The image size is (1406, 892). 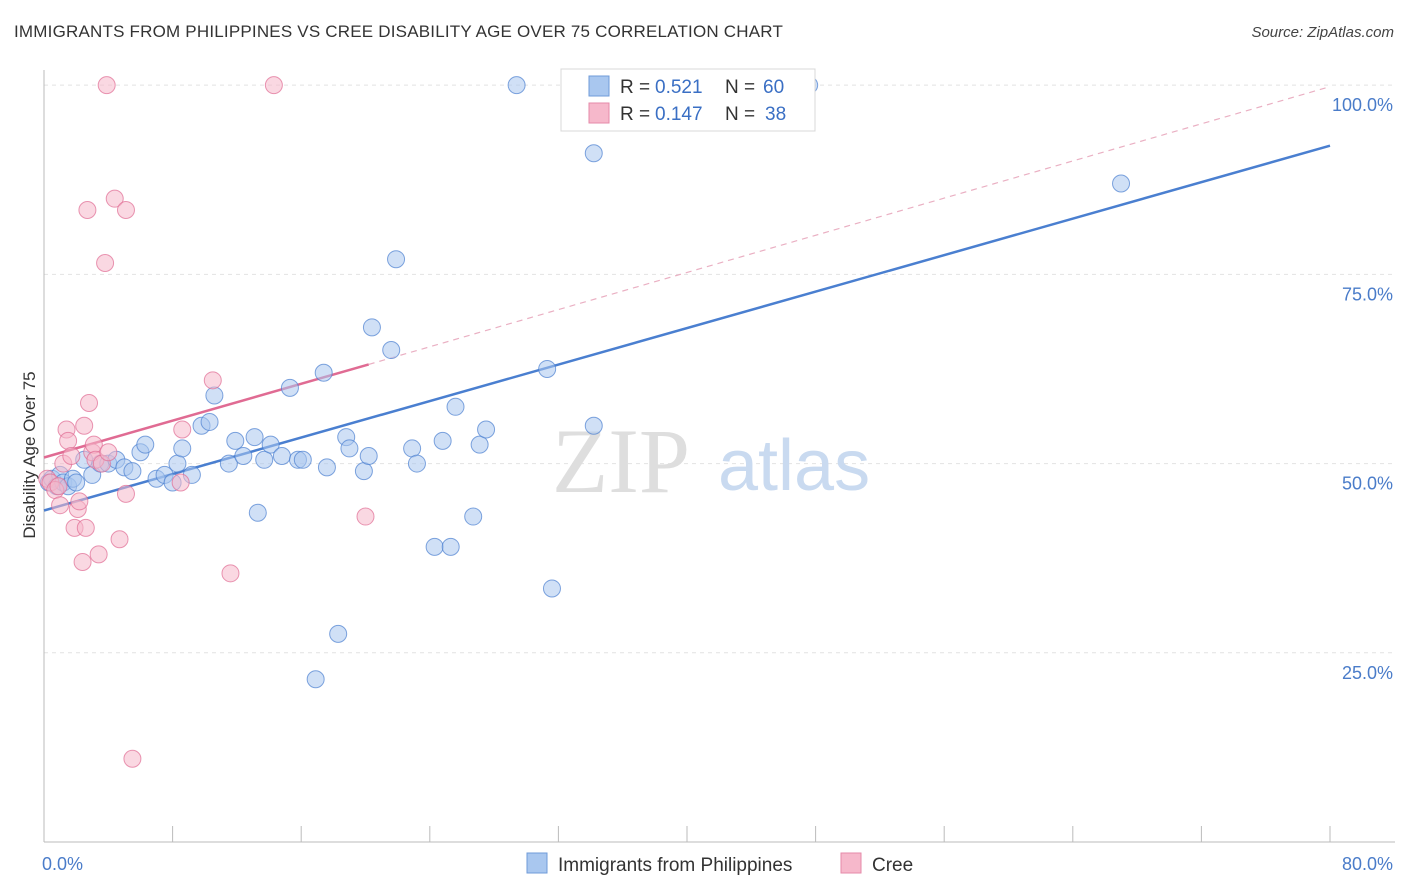 I want to click on watermark-zip: ZIP, so click(x=621, y=461).